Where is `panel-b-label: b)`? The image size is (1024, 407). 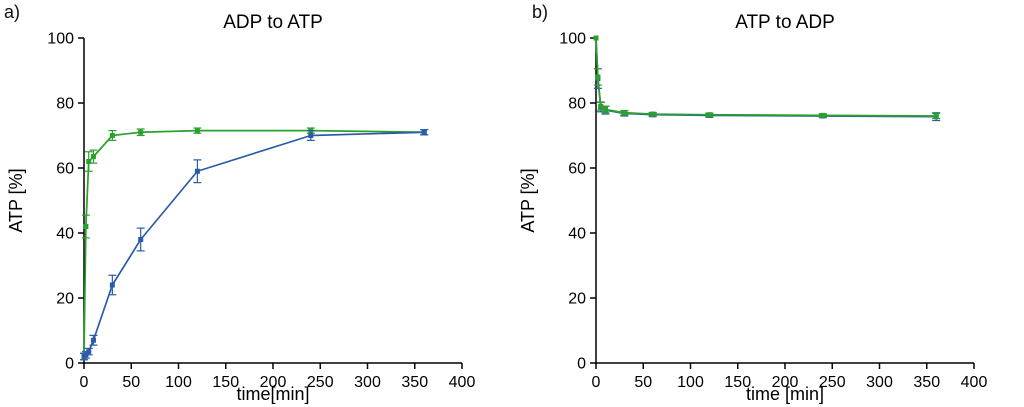 panel-b-label: b) is located at coordinates (540, 12).